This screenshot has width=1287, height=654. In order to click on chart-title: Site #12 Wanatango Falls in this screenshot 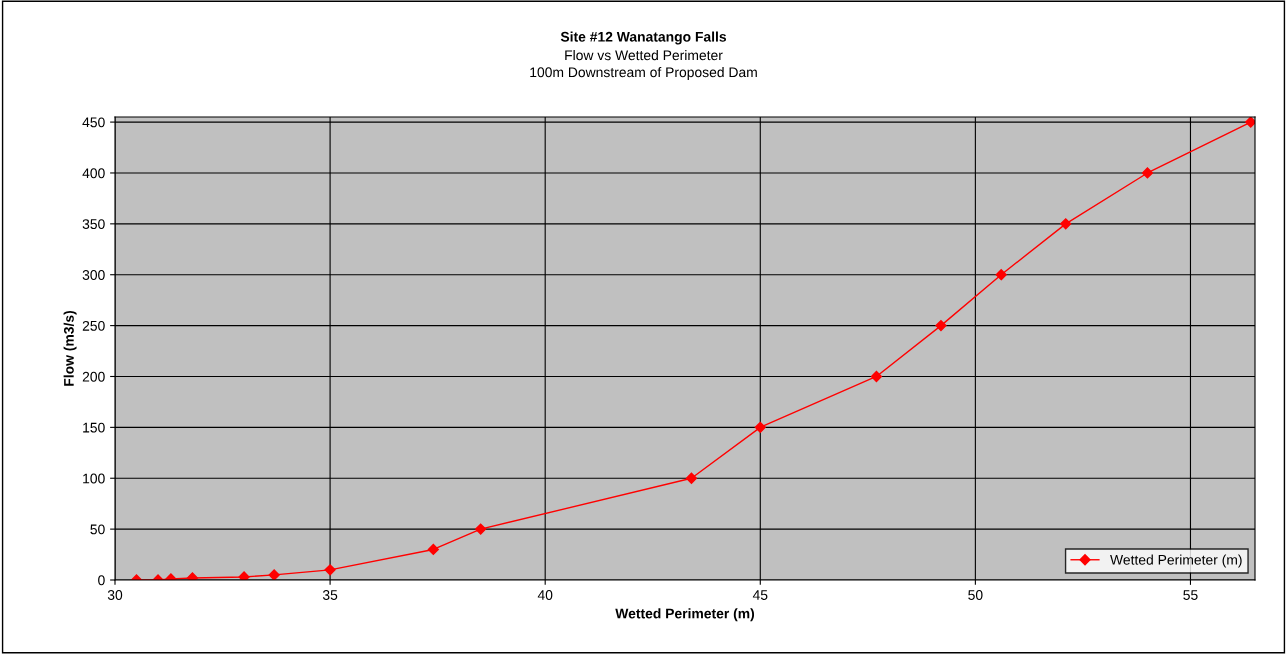, I will do `click(643, 38)`.